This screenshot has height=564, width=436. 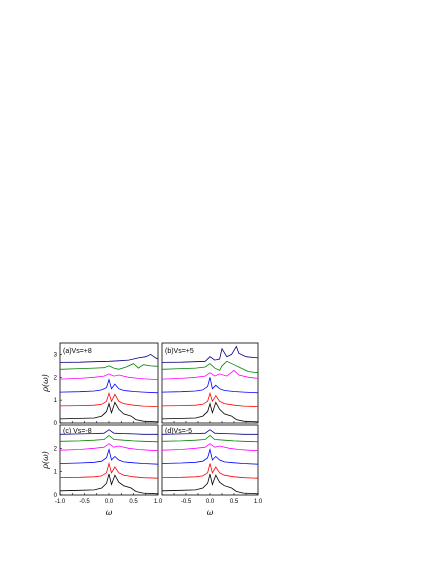 I want to click on panel-c-series, so click(x=109, y=462).